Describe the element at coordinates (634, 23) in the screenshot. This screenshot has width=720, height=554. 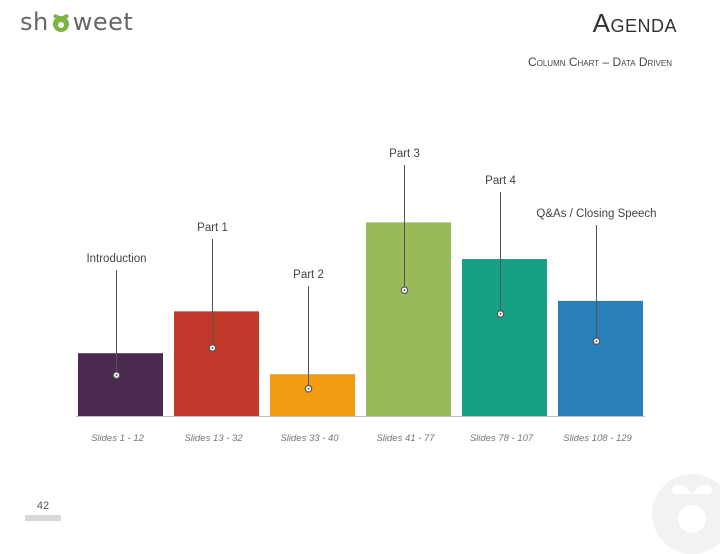
I see `page-title: Agenda` at that location.